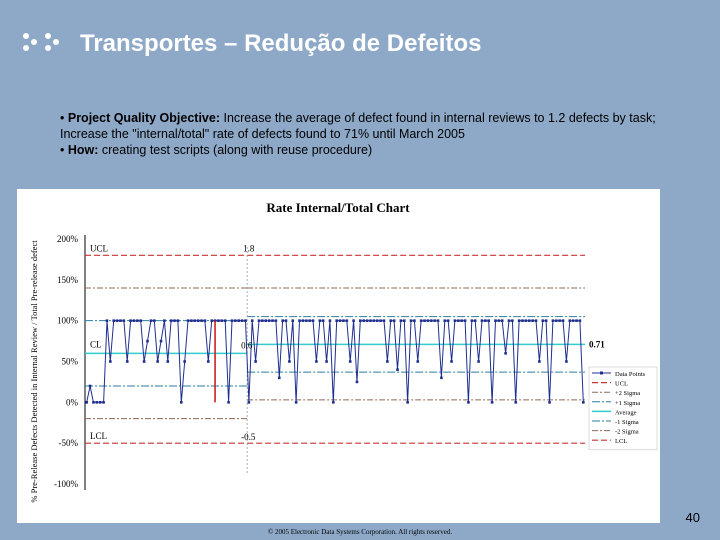 The image size is (720, 540). What do you see at coordinates (83, 150) in the screenshot?
I see `bullet-how-label: How:` at bounding box center [83, 150].